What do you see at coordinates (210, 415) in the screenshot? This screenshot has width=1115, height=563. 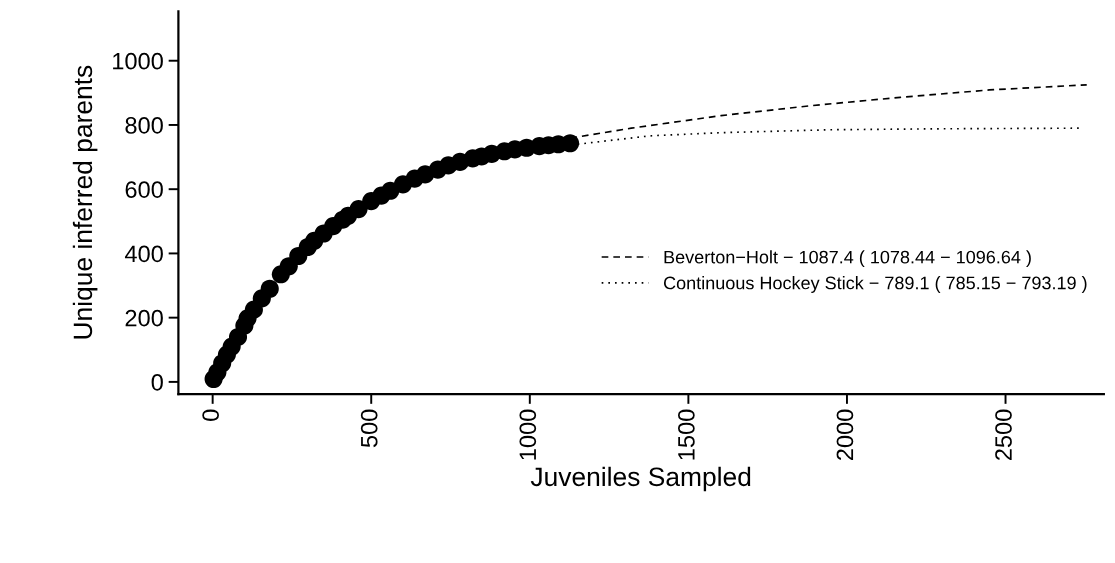 I see `x-tick-label: 0` at bounding box center [210, 415].